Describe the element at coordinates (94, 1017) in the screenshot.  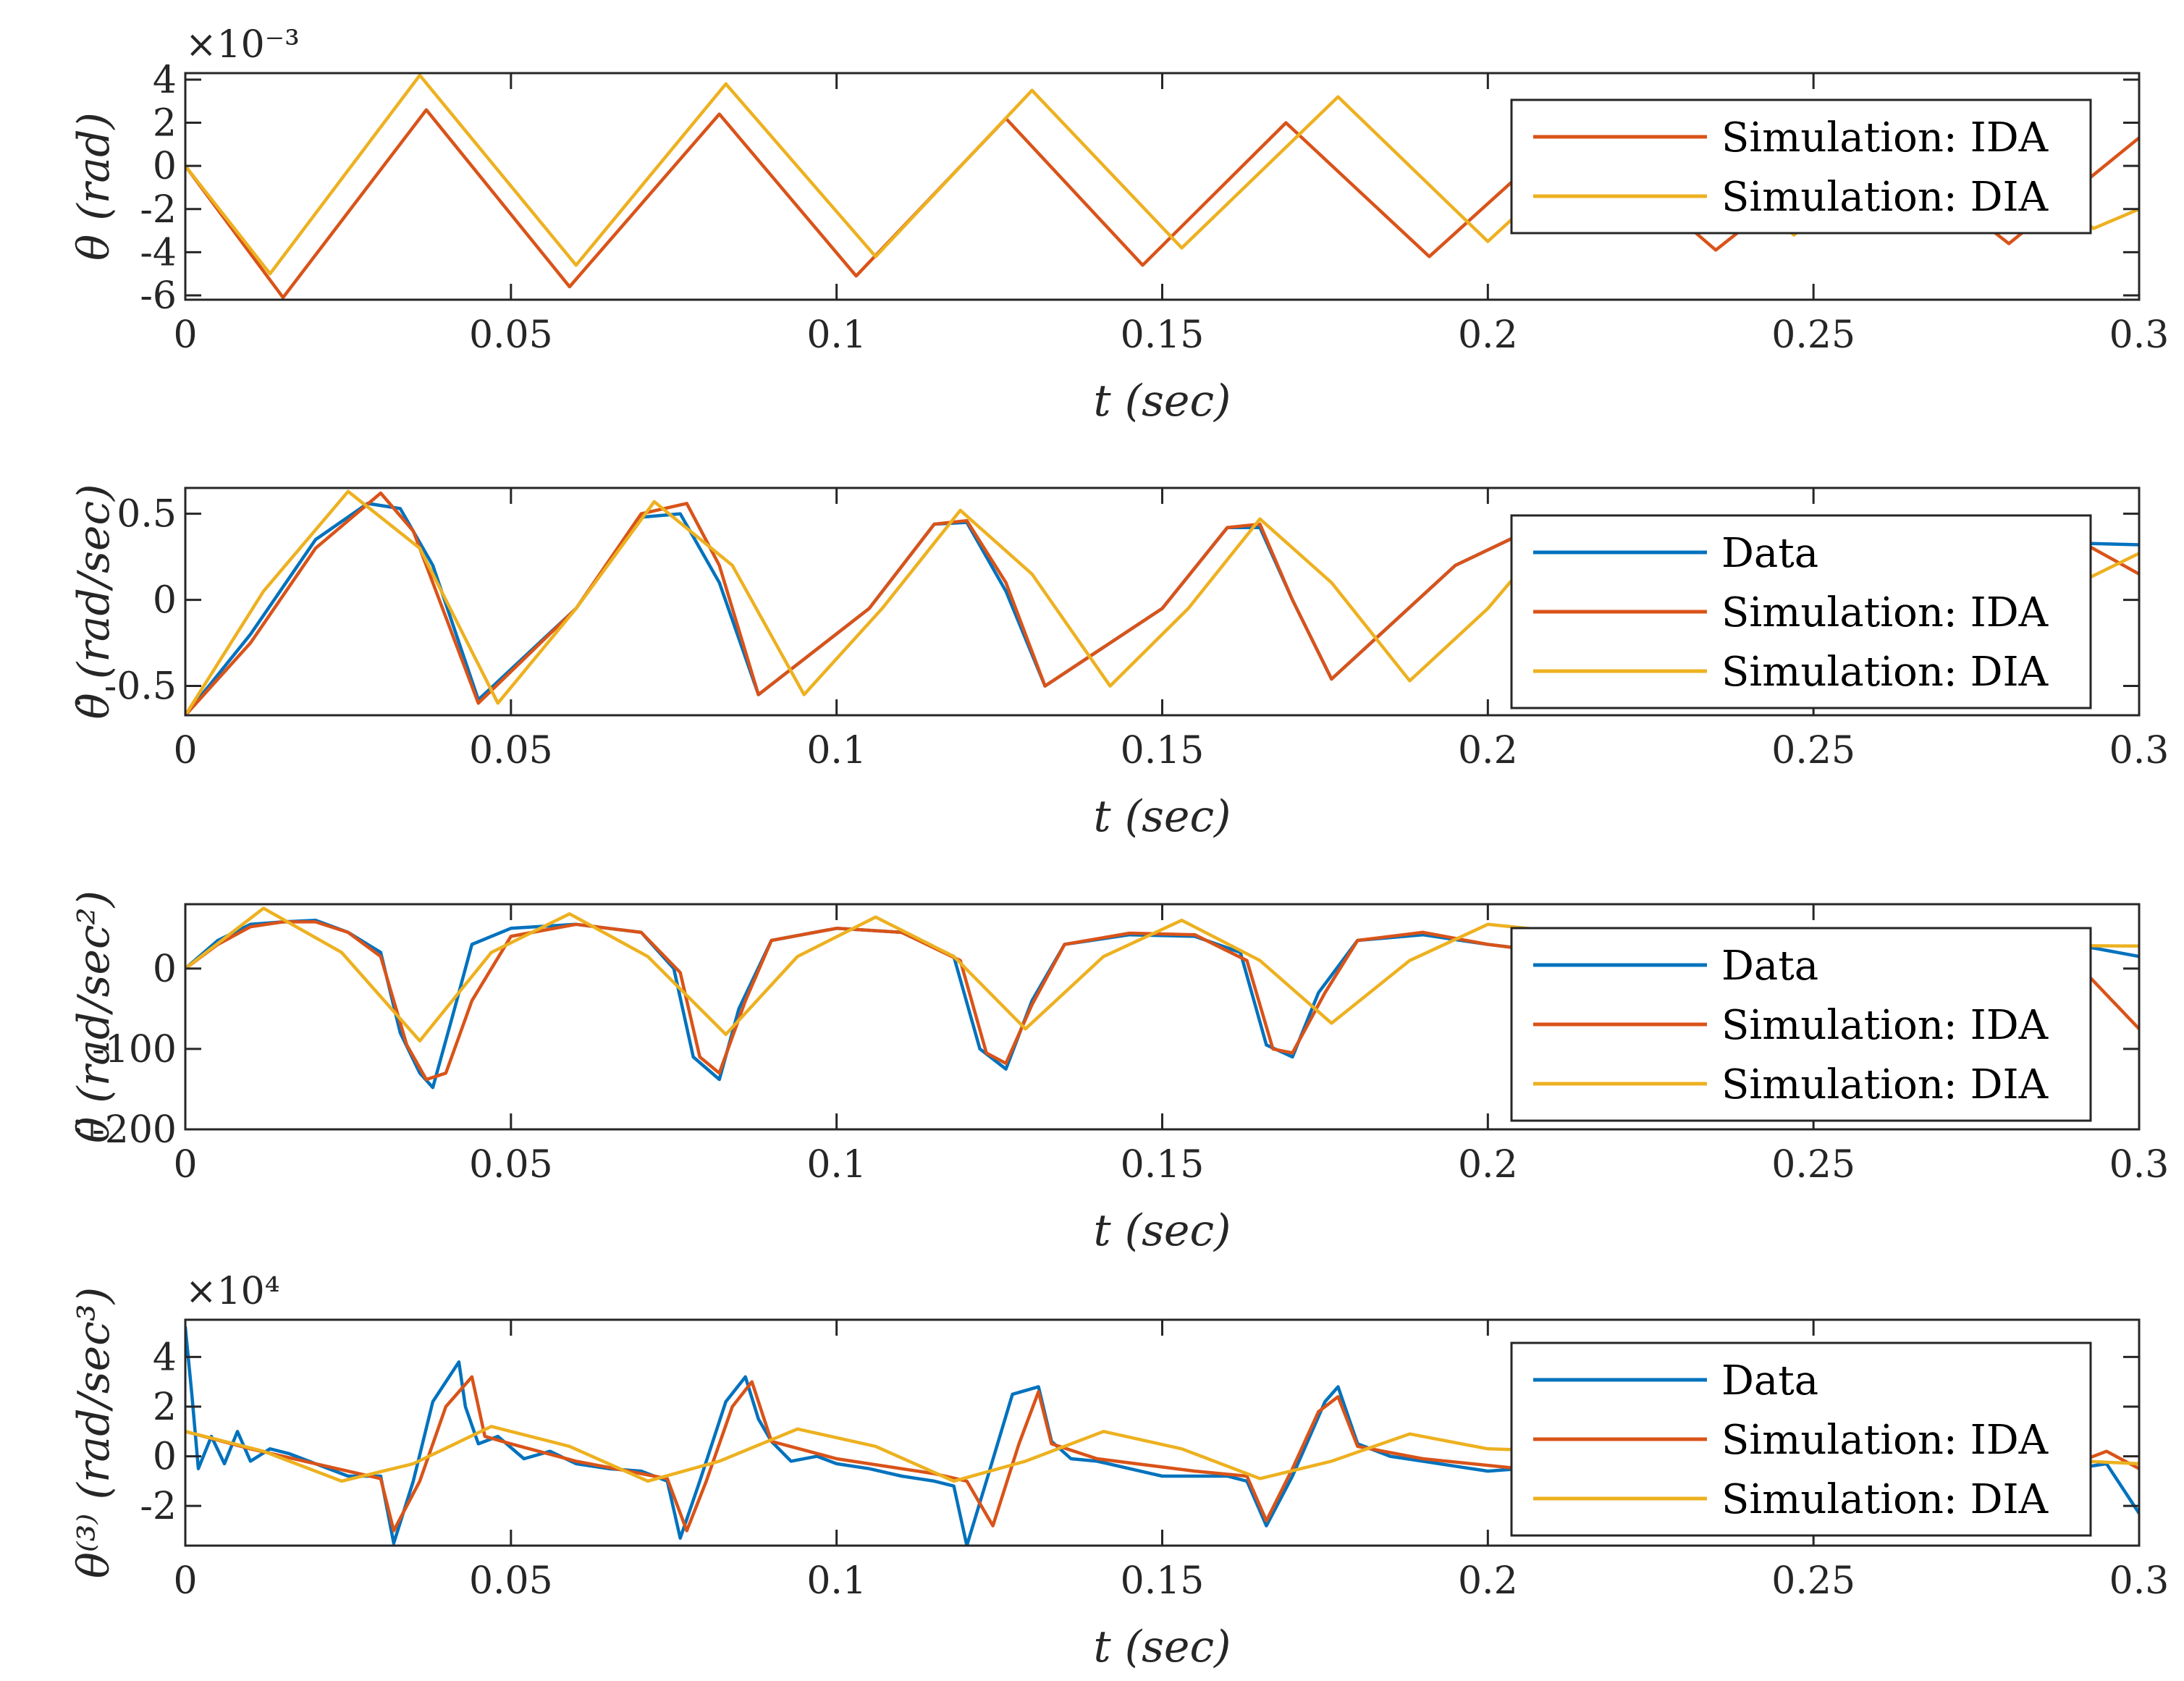
I see `y-axis-label: θ̈ (rad/sec²)` at that location.